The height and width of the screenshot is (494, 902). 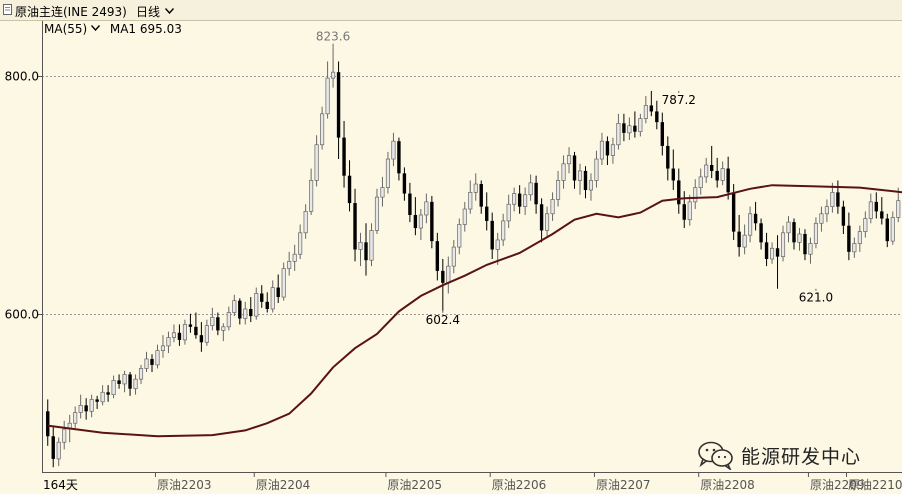 I want to click on x-tick-label: 原油2205, so click(x=414, y=485).